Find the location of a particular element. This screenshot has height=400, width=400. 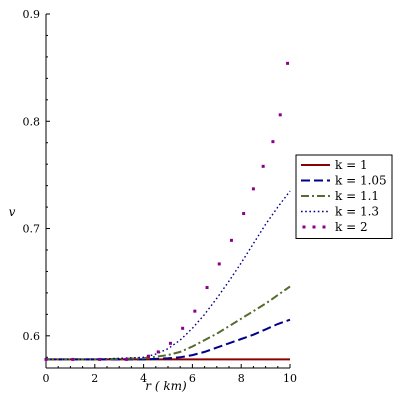

legend-label: k = 1 is located at coordinates (351, 165).